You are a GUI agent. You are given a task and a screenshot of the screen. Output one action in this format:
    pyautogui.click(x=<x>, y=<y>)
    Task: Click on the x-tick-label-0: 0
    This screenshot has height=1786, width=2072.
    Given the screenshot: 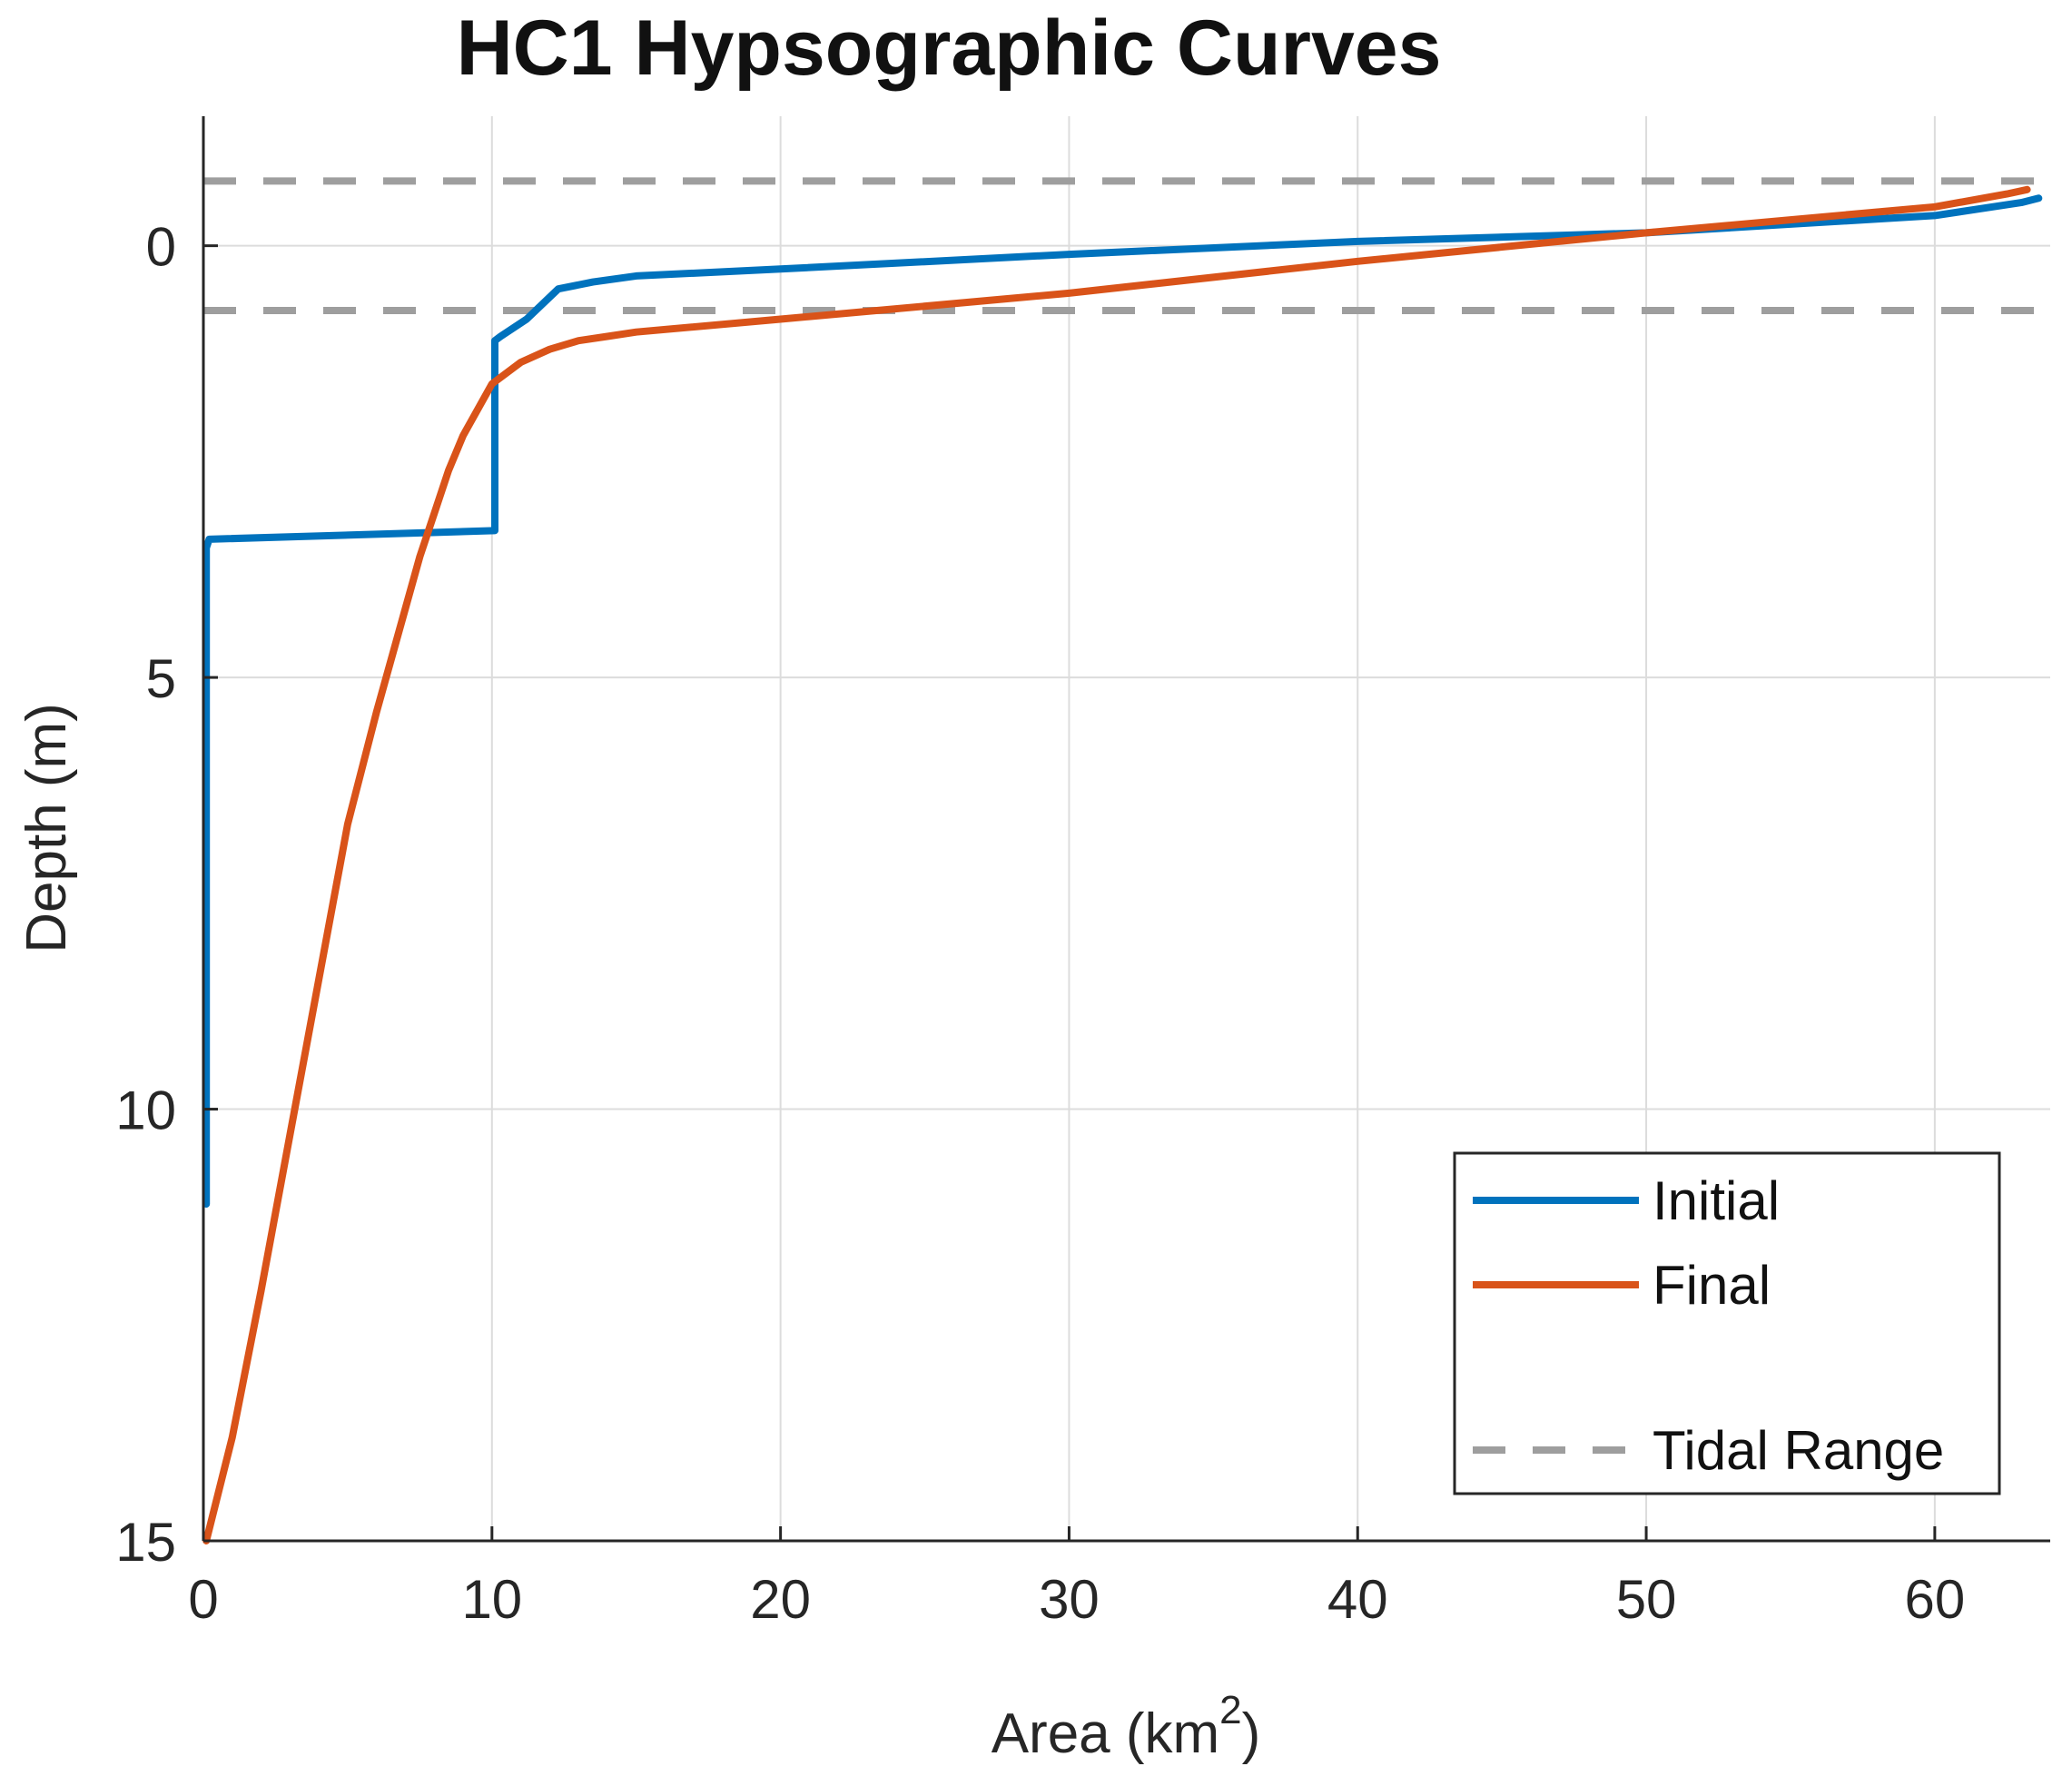 What is the action you would take?
    pyautogui.click(x=203, y=1599)
    